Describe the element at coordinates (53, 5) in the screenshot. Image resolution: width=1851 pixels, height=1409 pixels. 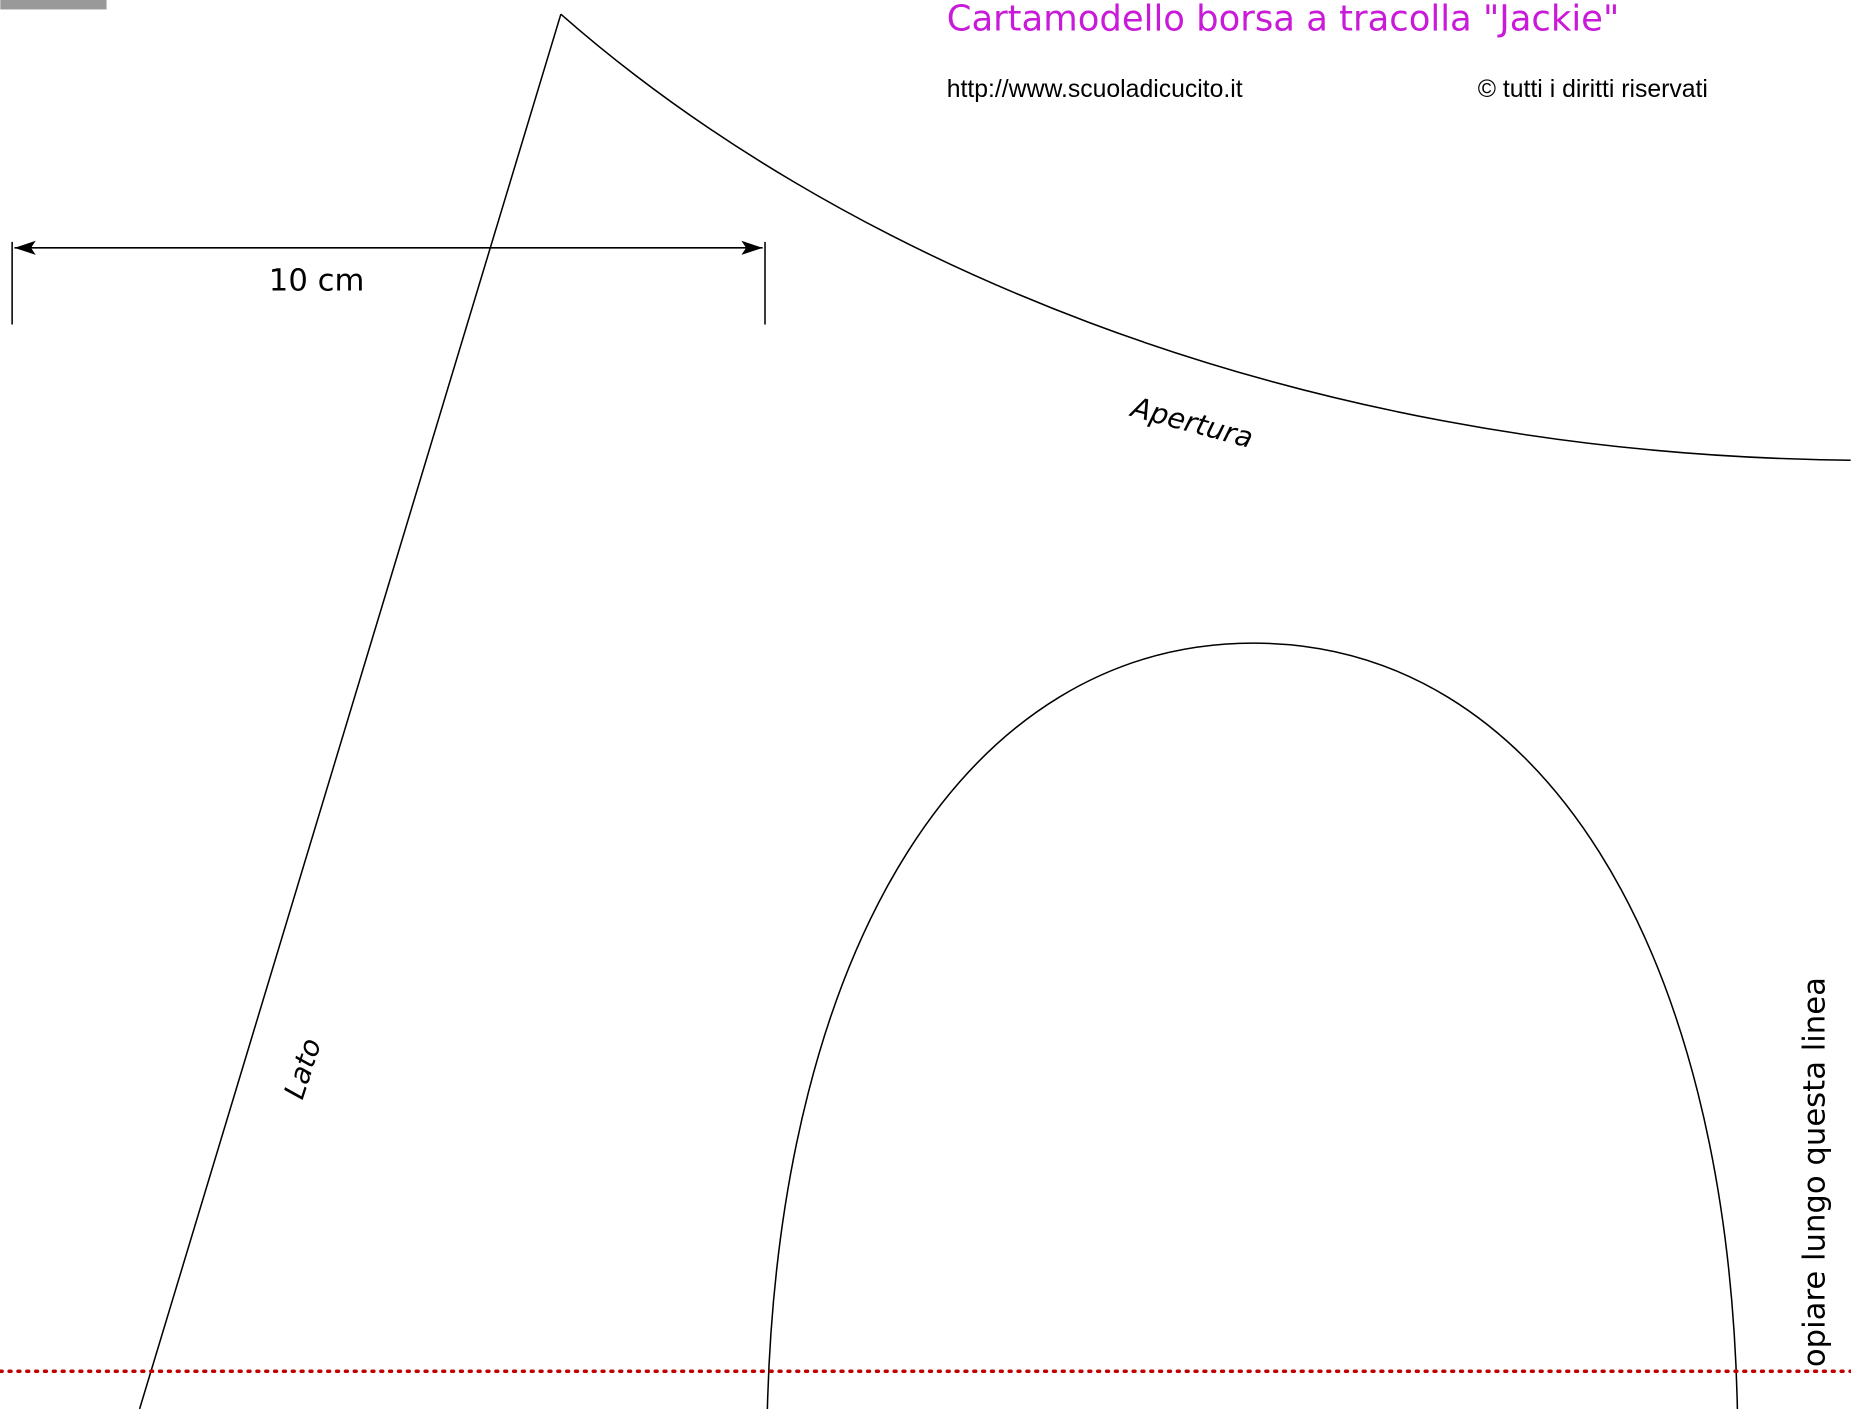
I see `corner-mark` at that location.